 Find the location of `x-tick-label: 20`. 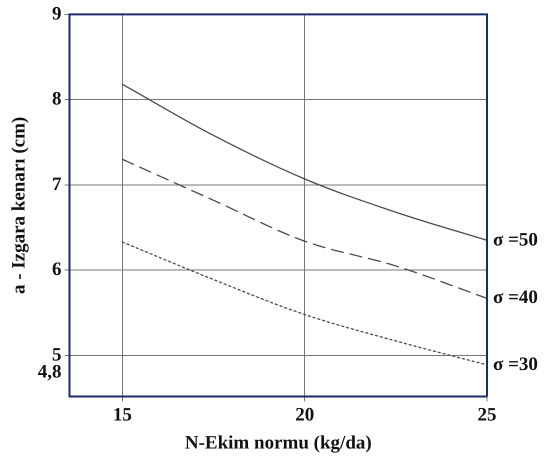

x-tick-label: 20 is located at coordinates (304, 415).